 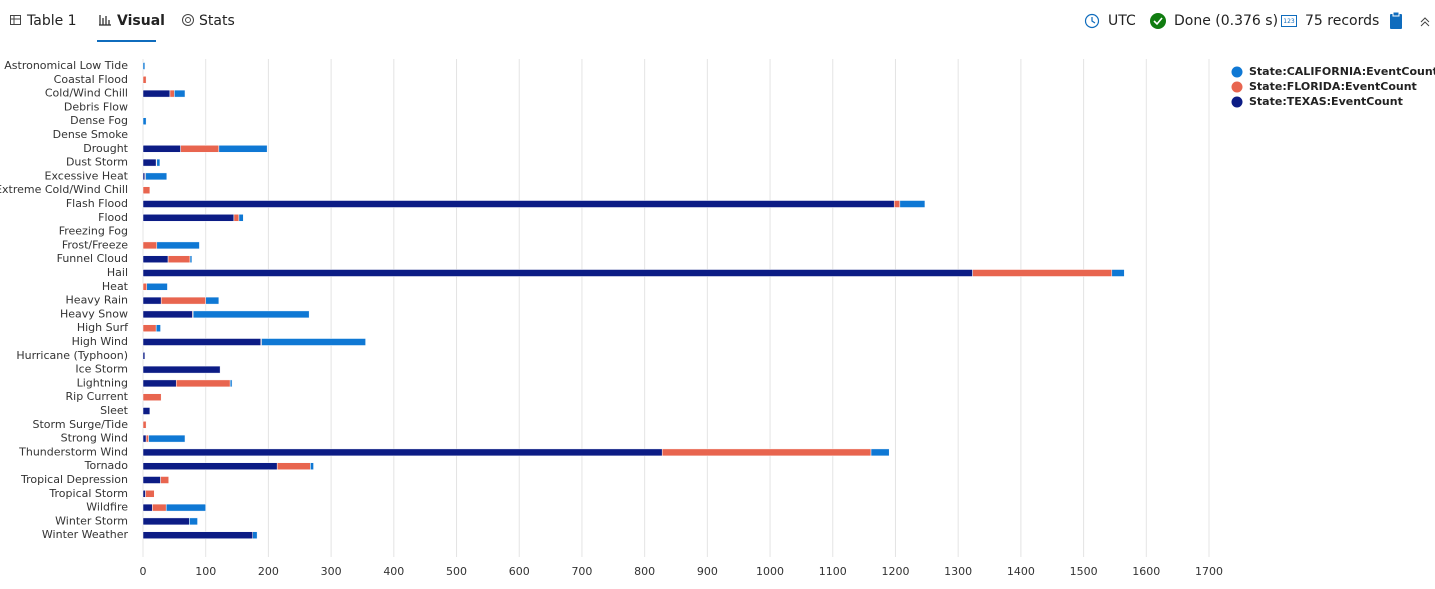 What do you see at coordinates (581, 571) in the screenshot?
I see `x-tick-label: 700` at bounding box center [581, 571].